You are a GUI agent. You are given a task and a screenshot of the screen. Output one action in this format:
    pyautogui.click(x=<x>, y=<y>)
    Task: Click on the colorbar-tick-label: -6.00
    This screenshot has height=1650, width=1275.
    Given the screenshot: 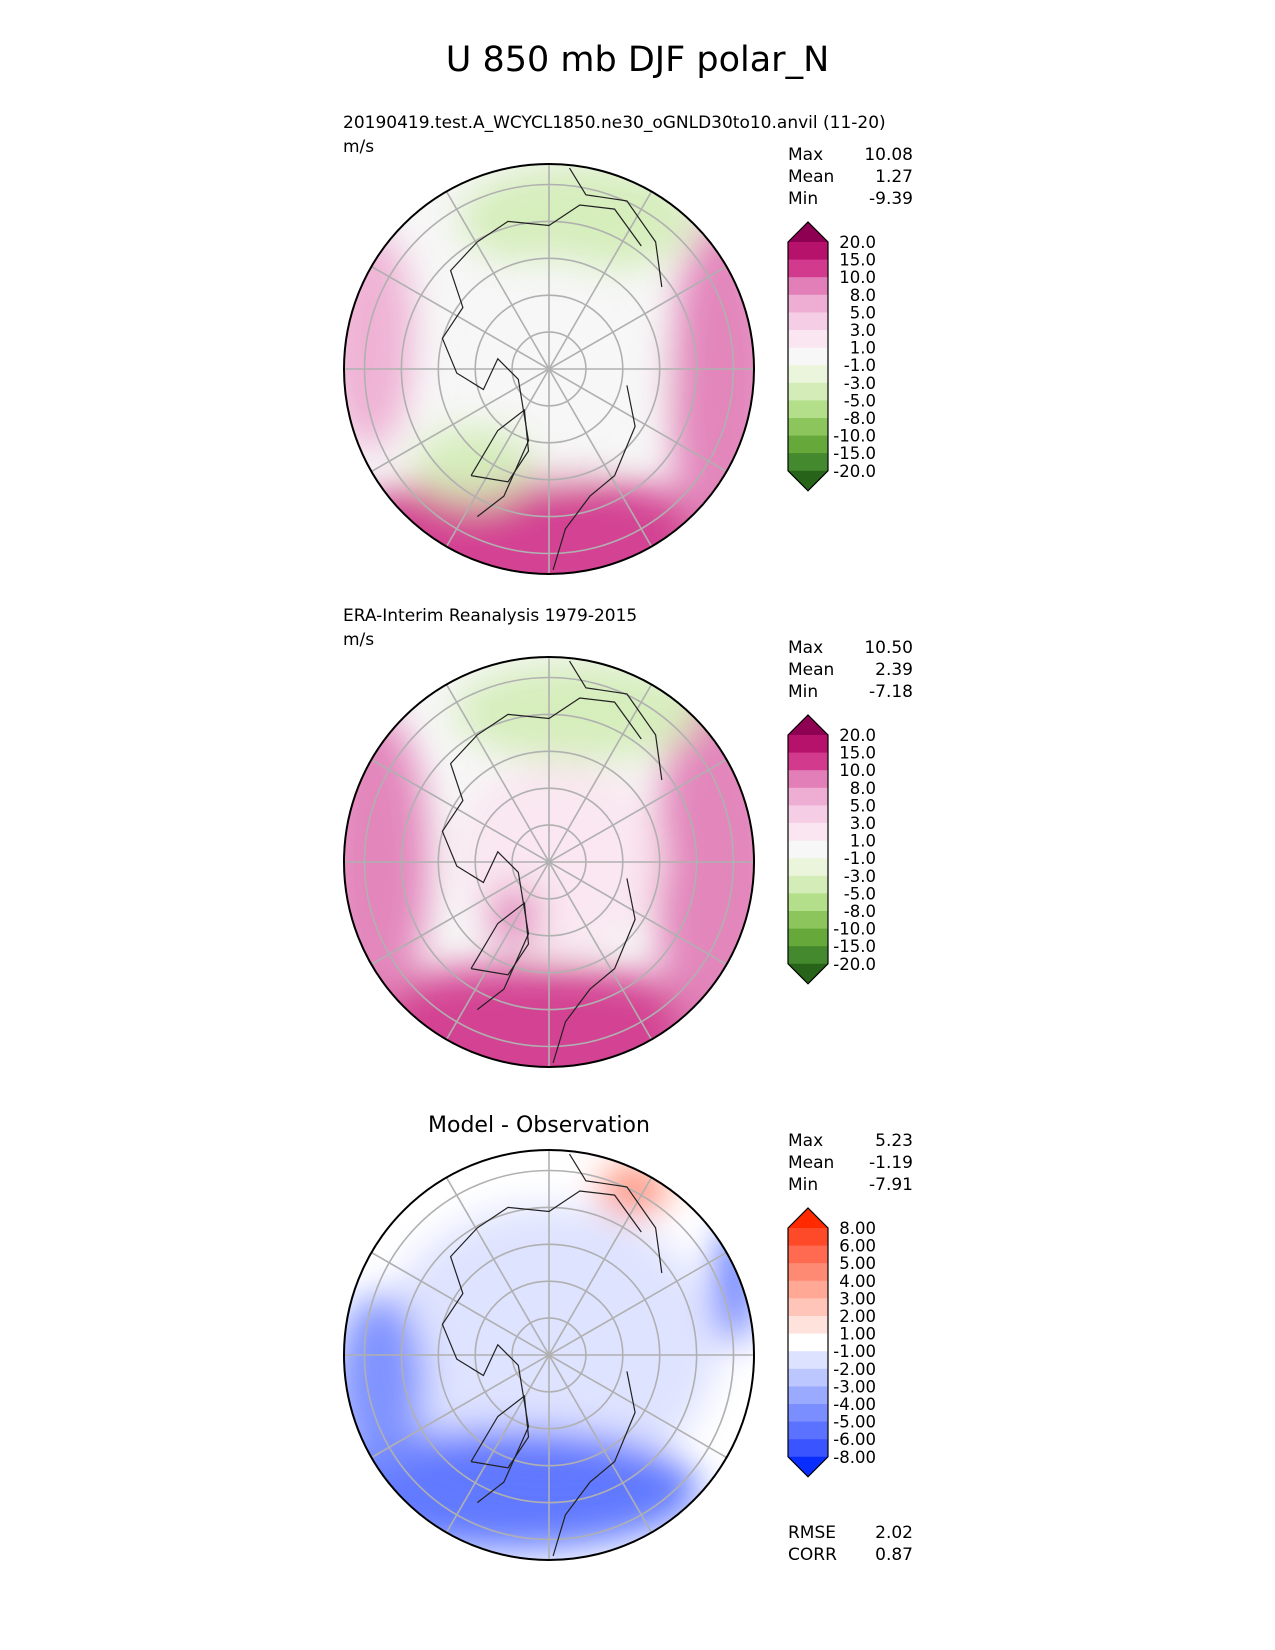 What is the action you would take?
    pyautogui.click(x=854, y=1439)
    